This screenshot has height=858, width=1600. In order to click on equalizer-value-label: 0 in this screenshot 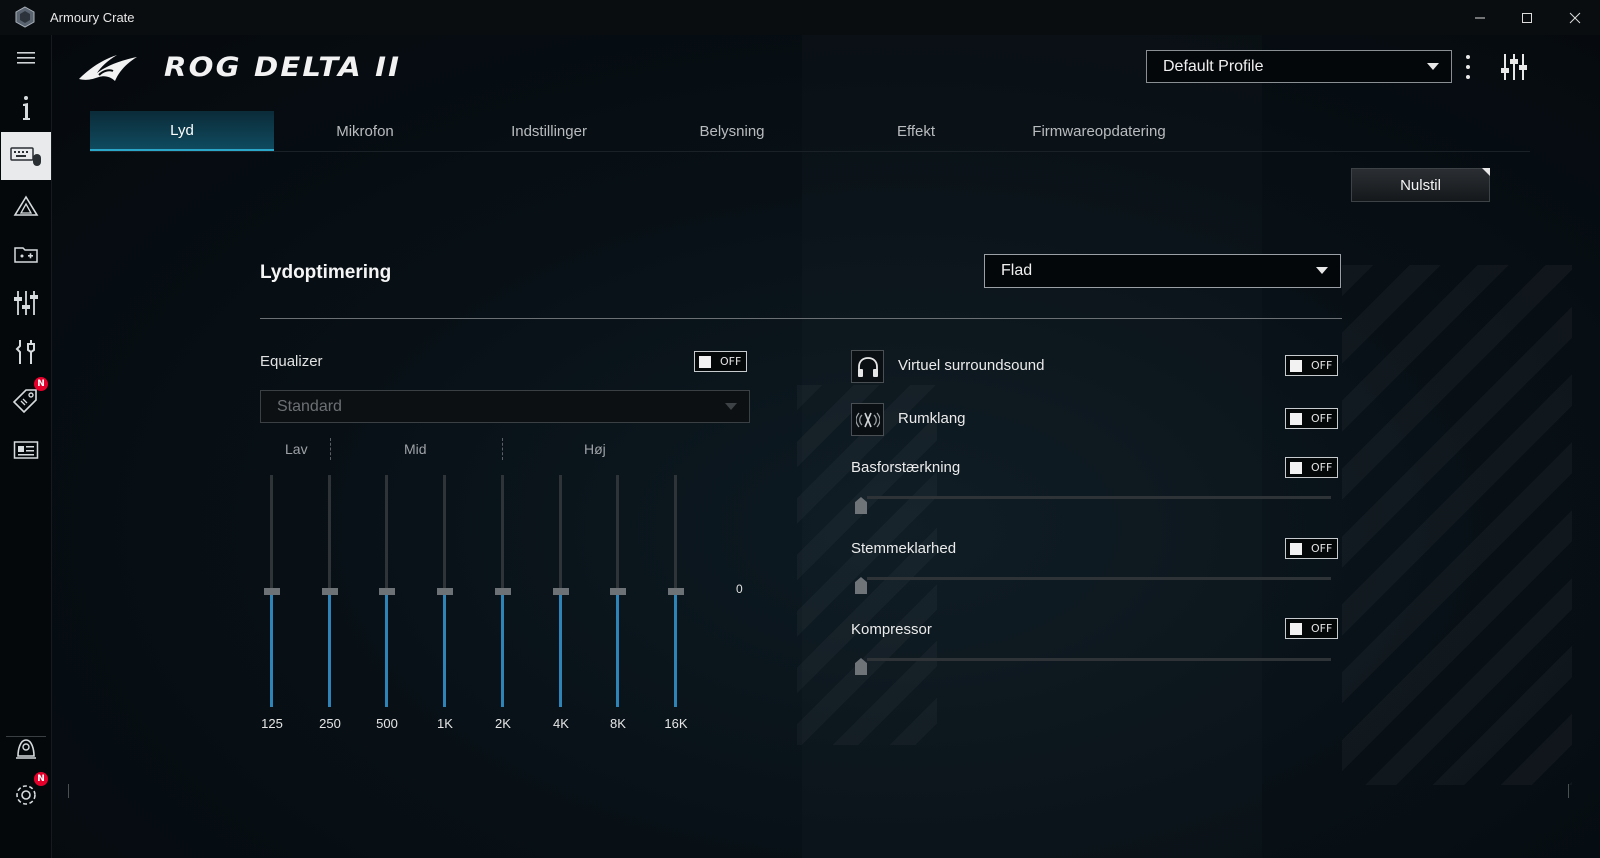, I will do `click(739, 589)`.